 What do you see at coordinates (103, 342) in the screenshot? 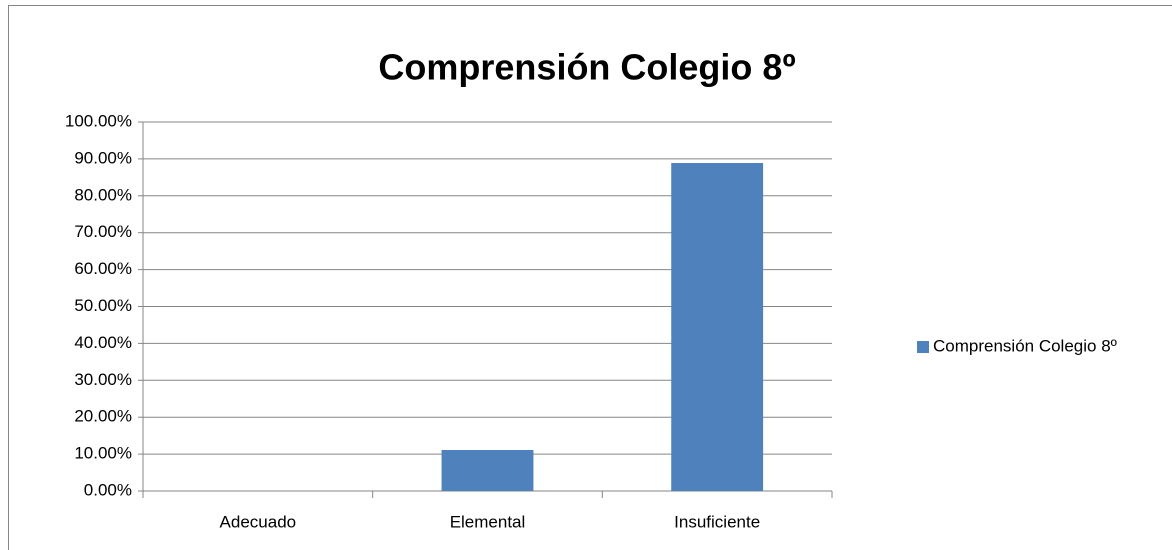
I see `y-tick-label: 40.00%` at bounding box center [103, 342].